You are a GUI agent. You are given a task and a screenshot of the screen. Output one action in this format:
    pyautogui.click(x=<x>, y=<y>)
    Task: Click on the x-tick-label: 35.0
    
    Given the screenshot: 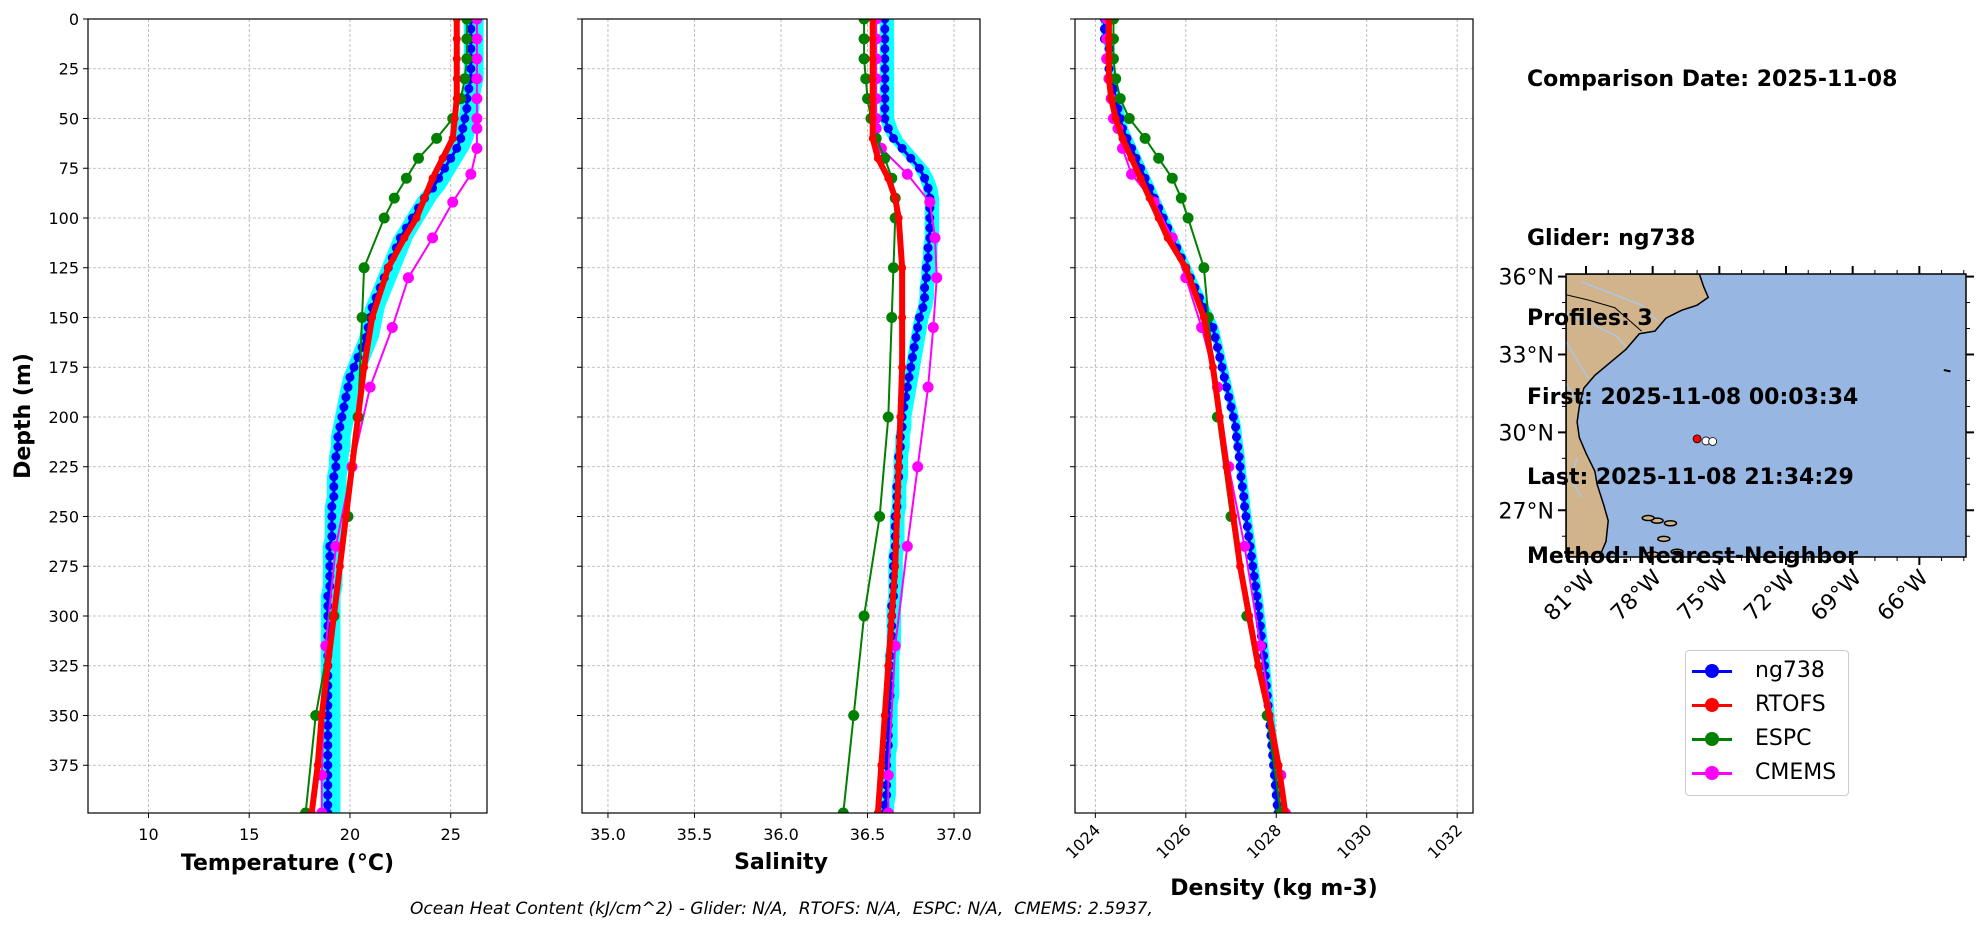 What is the action you would take?
    pyautogui.click(x=608, y=834)
    